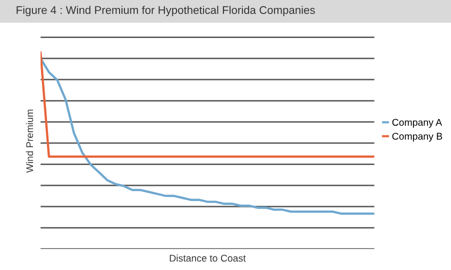 The height and width of the screenshot is (270, 451). Describe the element at coordinates (30, 141) in the screenshot. I see `y-axis-title: Wind Premium` at that location.